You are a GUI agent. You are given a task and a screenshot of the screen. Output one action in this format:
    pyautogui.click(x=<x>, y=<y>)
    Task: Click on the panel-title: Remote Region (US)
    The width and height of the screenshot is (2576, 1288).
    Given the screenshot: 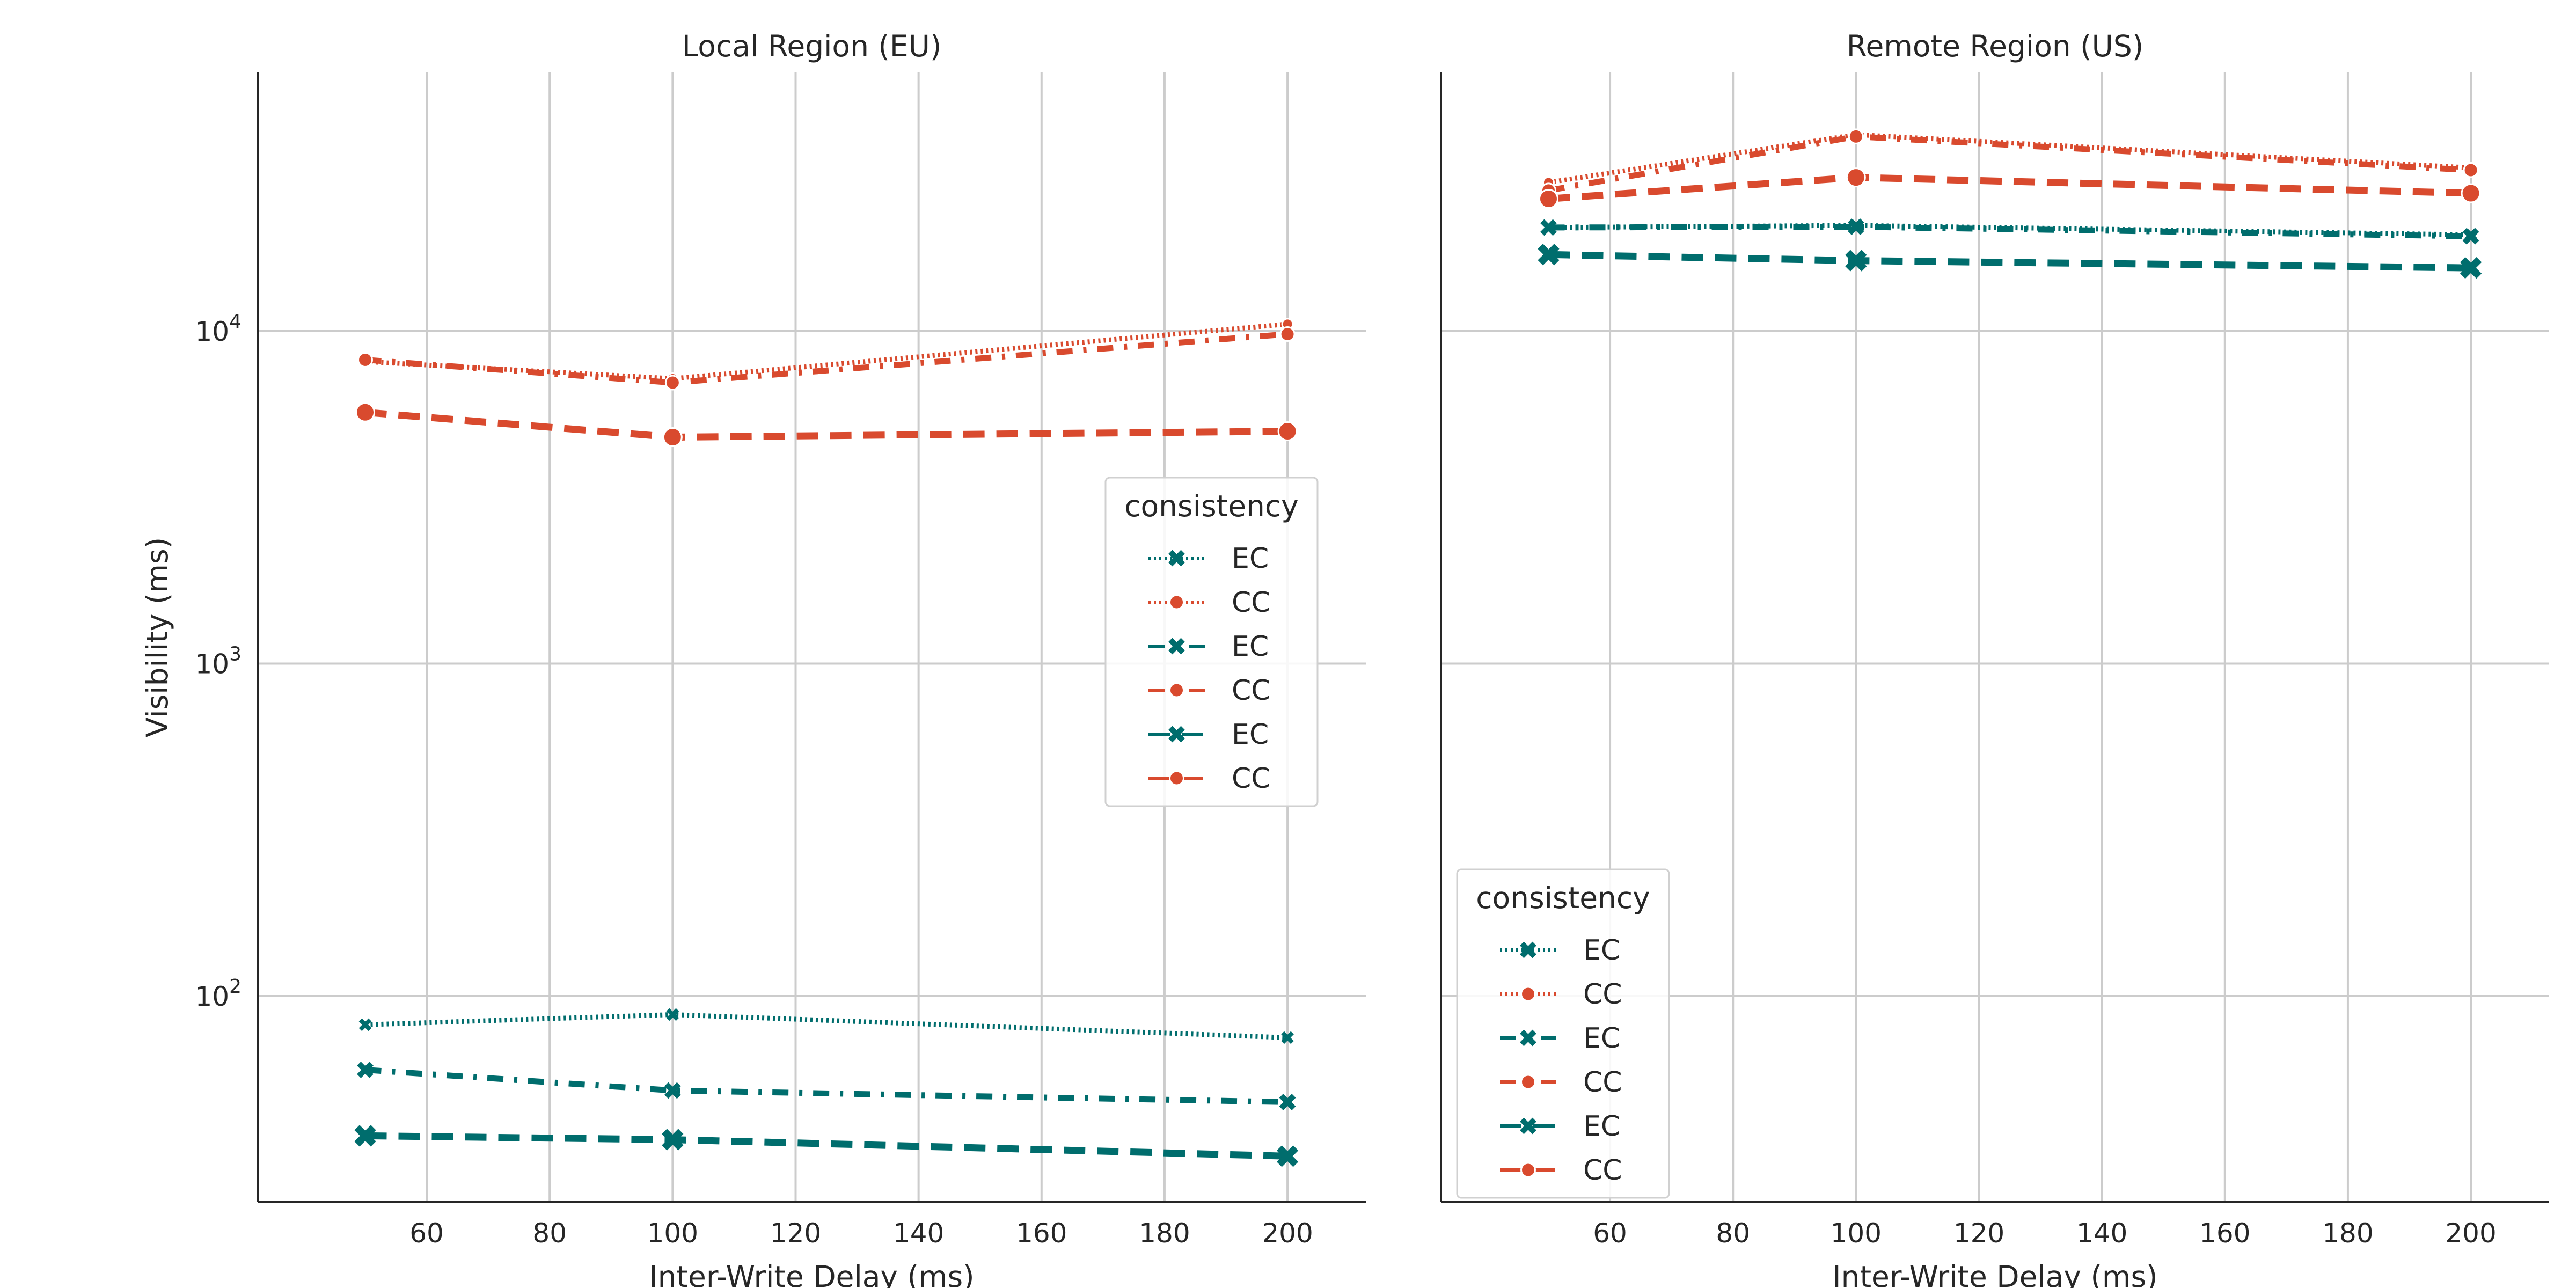 What is the action you would take?
    pyautogui.click(x=1995, y=46)
    